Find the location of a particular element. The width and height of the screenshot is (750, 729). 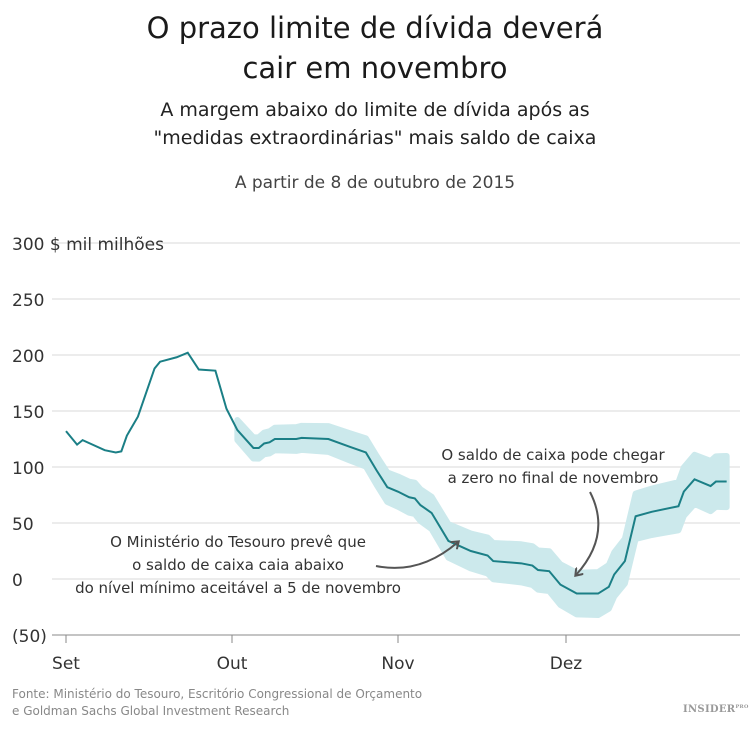

x-tick-label: Out is located at coordinates (232, 664).